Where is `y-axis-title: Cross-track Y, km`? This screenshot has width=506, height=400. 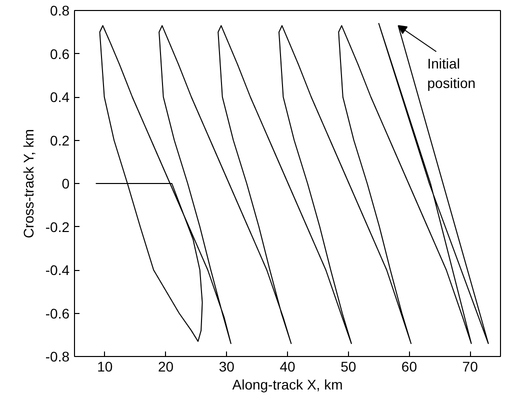
y-axis-title: Cross-track Y, km is located at coordinates (28, 183).